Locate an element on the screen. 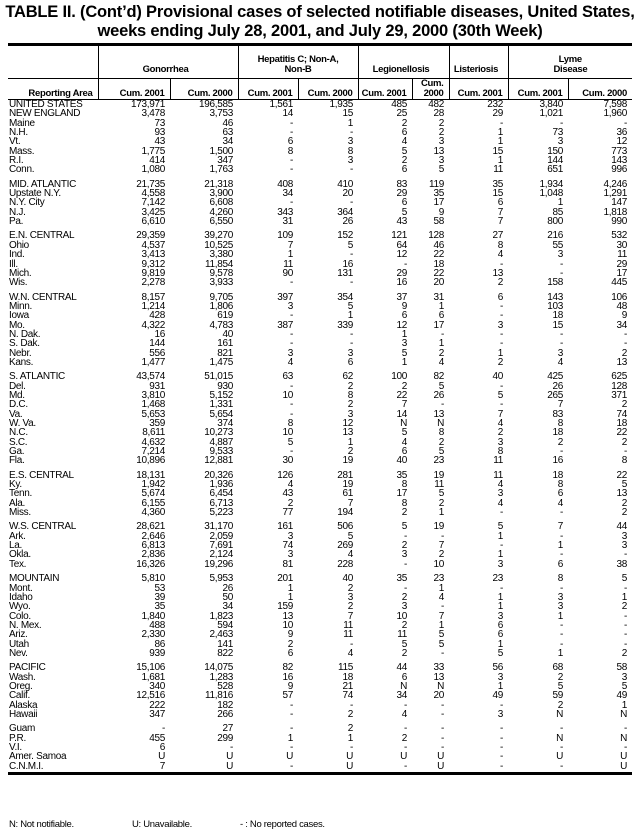 Image resolution: width=640 pixels, height=834 pixels. reporting-area-name: N.Y. City is located at coordinates (27, 203).